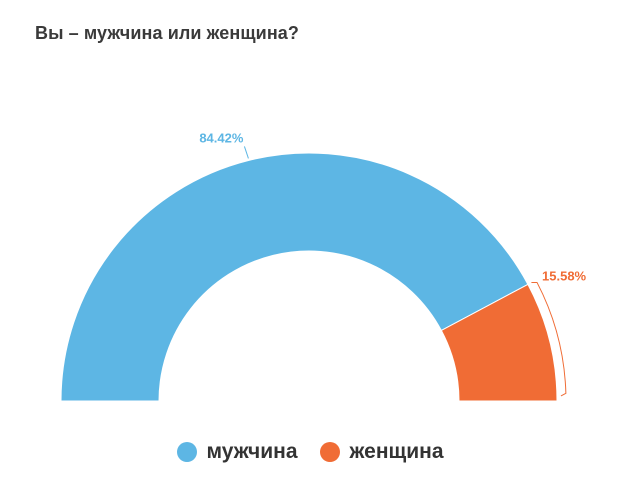 The image size is (620, 488). I want to click on legend-marker-female, so click(329, 452).